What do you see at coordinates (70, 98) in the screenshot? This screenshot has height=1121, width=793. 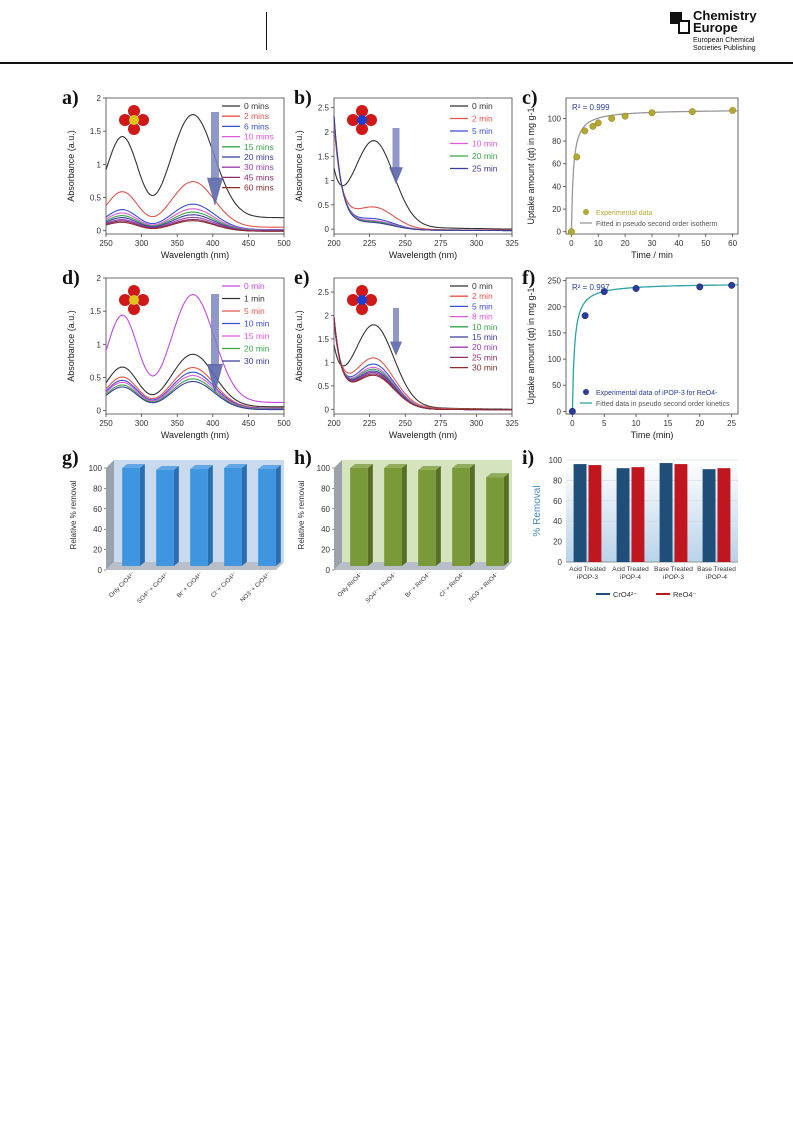 I see `panel-label: a)` at bounding box center [70, 98].